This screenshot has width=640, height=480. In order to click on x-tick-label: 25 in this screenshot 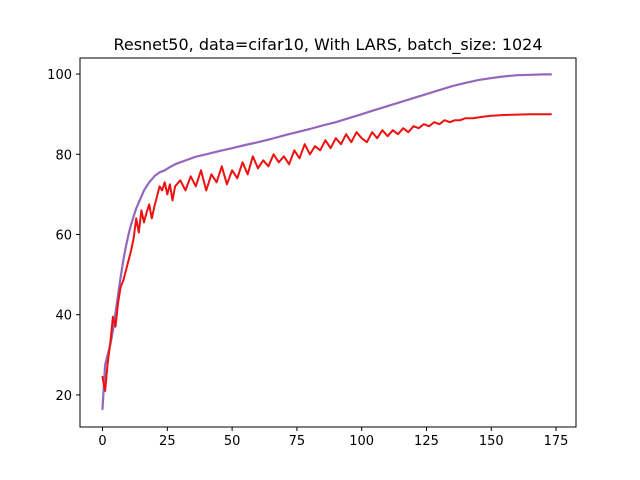, I will do `click(167, 441)`.